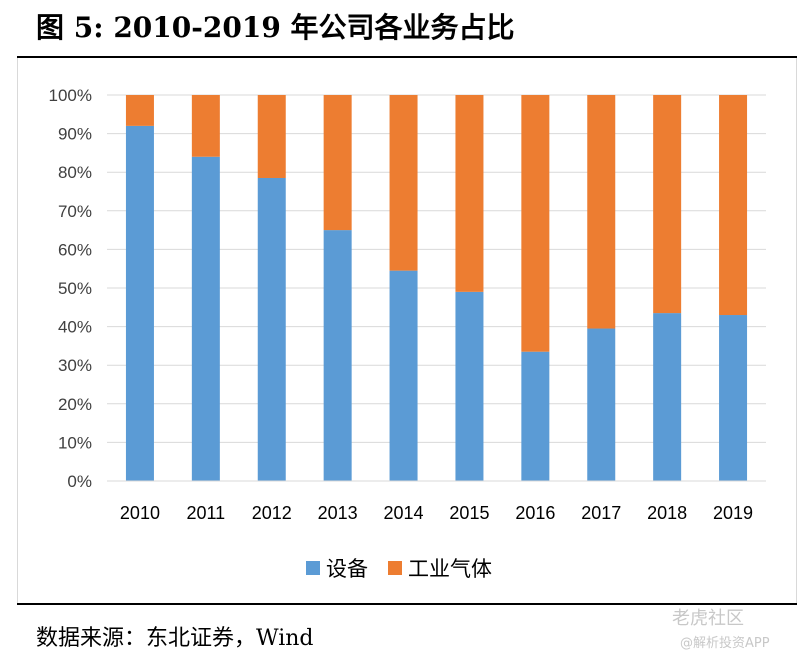 The image size is (799, 660). What do you see at coordinates (75, 404) in the screenshot?
I see `y-tick-label: 20%` at bounding box center [75, 404].